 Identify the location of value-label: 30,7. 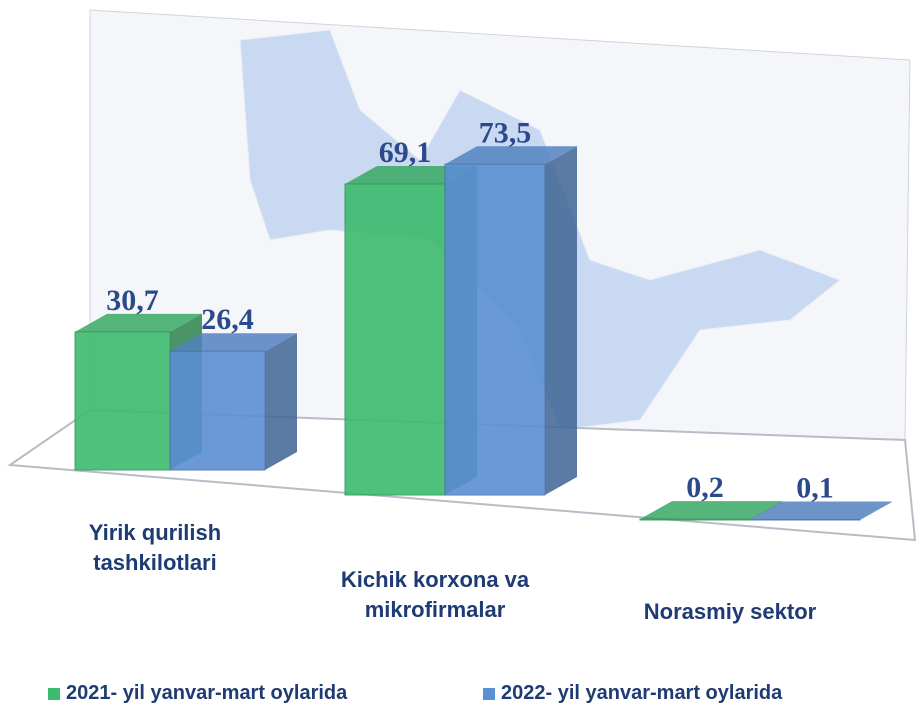
(132, 300).